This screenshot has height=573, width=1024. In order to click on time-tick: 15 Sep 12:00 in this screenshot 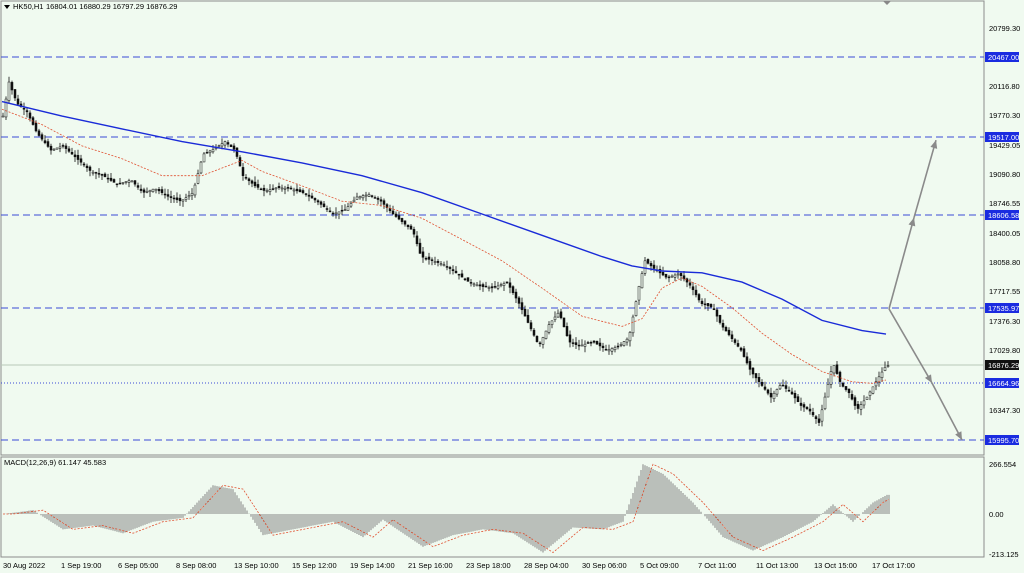, I will do `click(314, 565)`.